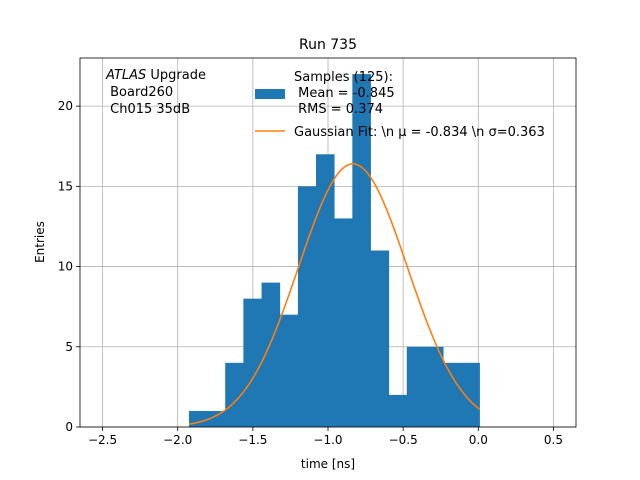 The image size is (640, 480). What do you see at coordinates (148, 109) in the screenshot?
I see `annotation-line-3: Ch015 35dB` at bounding box center [148, 109].